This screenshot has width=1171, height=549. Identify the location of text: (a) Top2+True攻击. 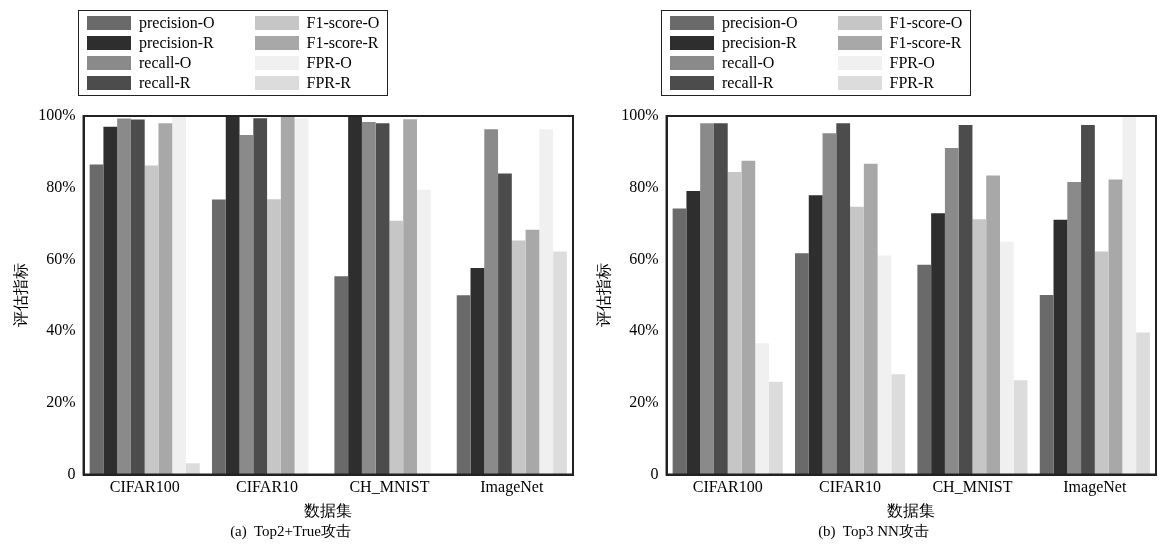
(290, 531).